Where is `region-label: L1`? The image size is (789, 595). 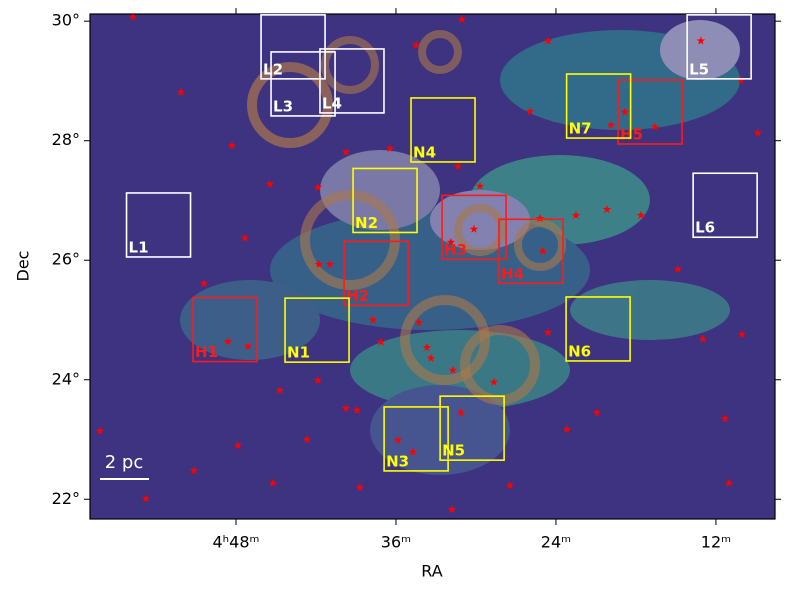
region-label: L1 is located at coordinates (139, 247).